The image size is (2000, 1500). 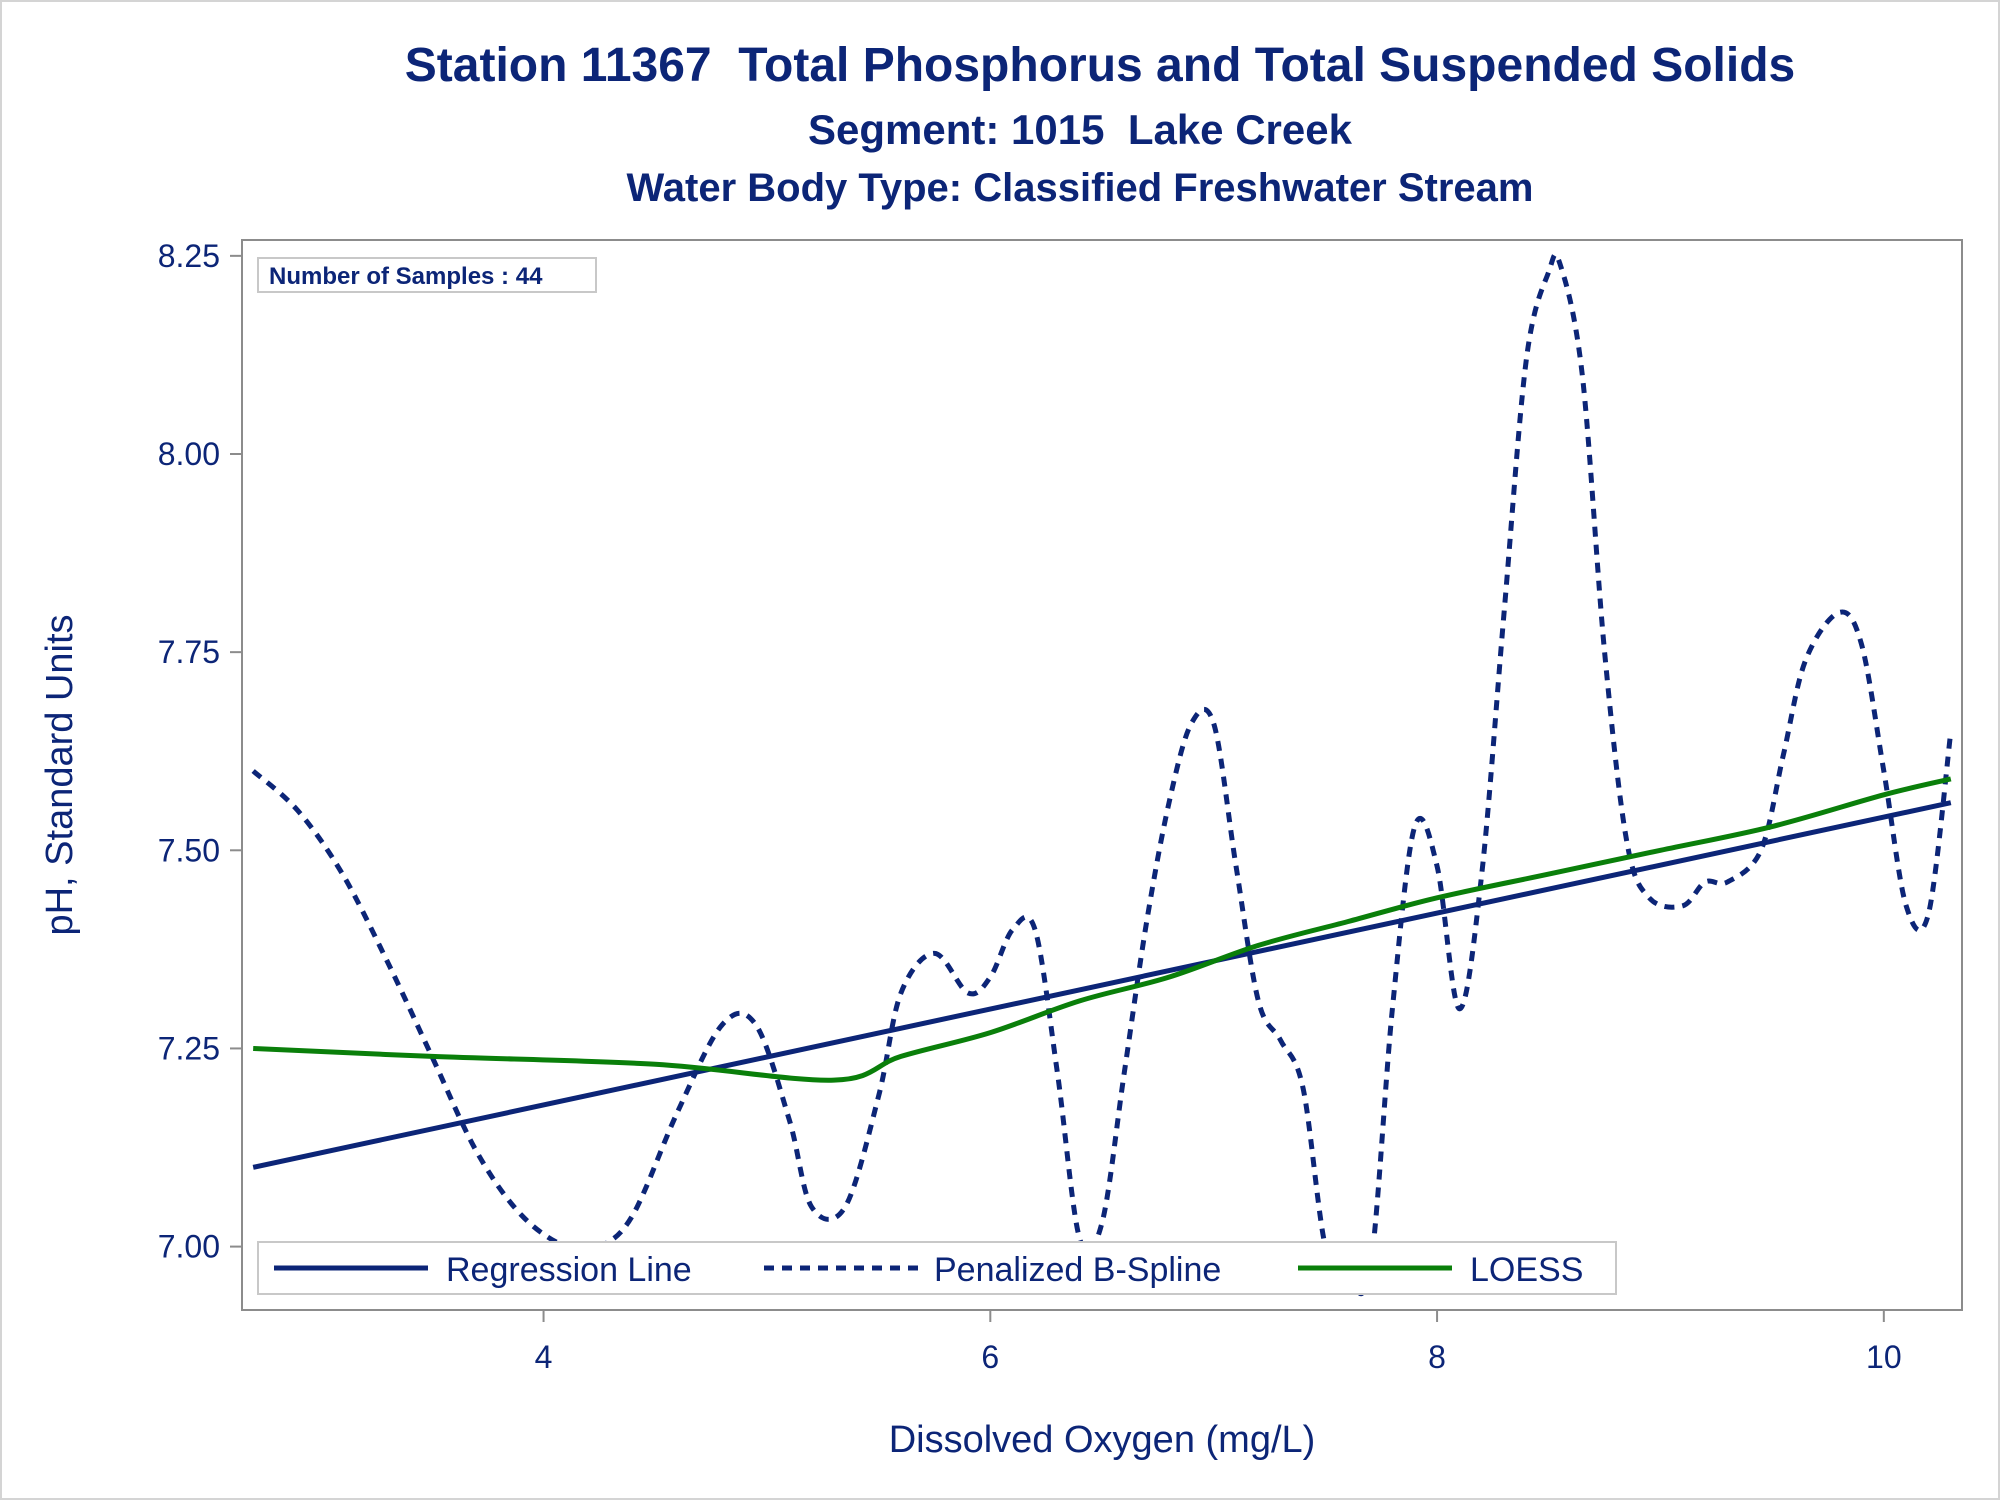 I want to click on y-tick-label: 7.25, so click(x=189, y=1048).